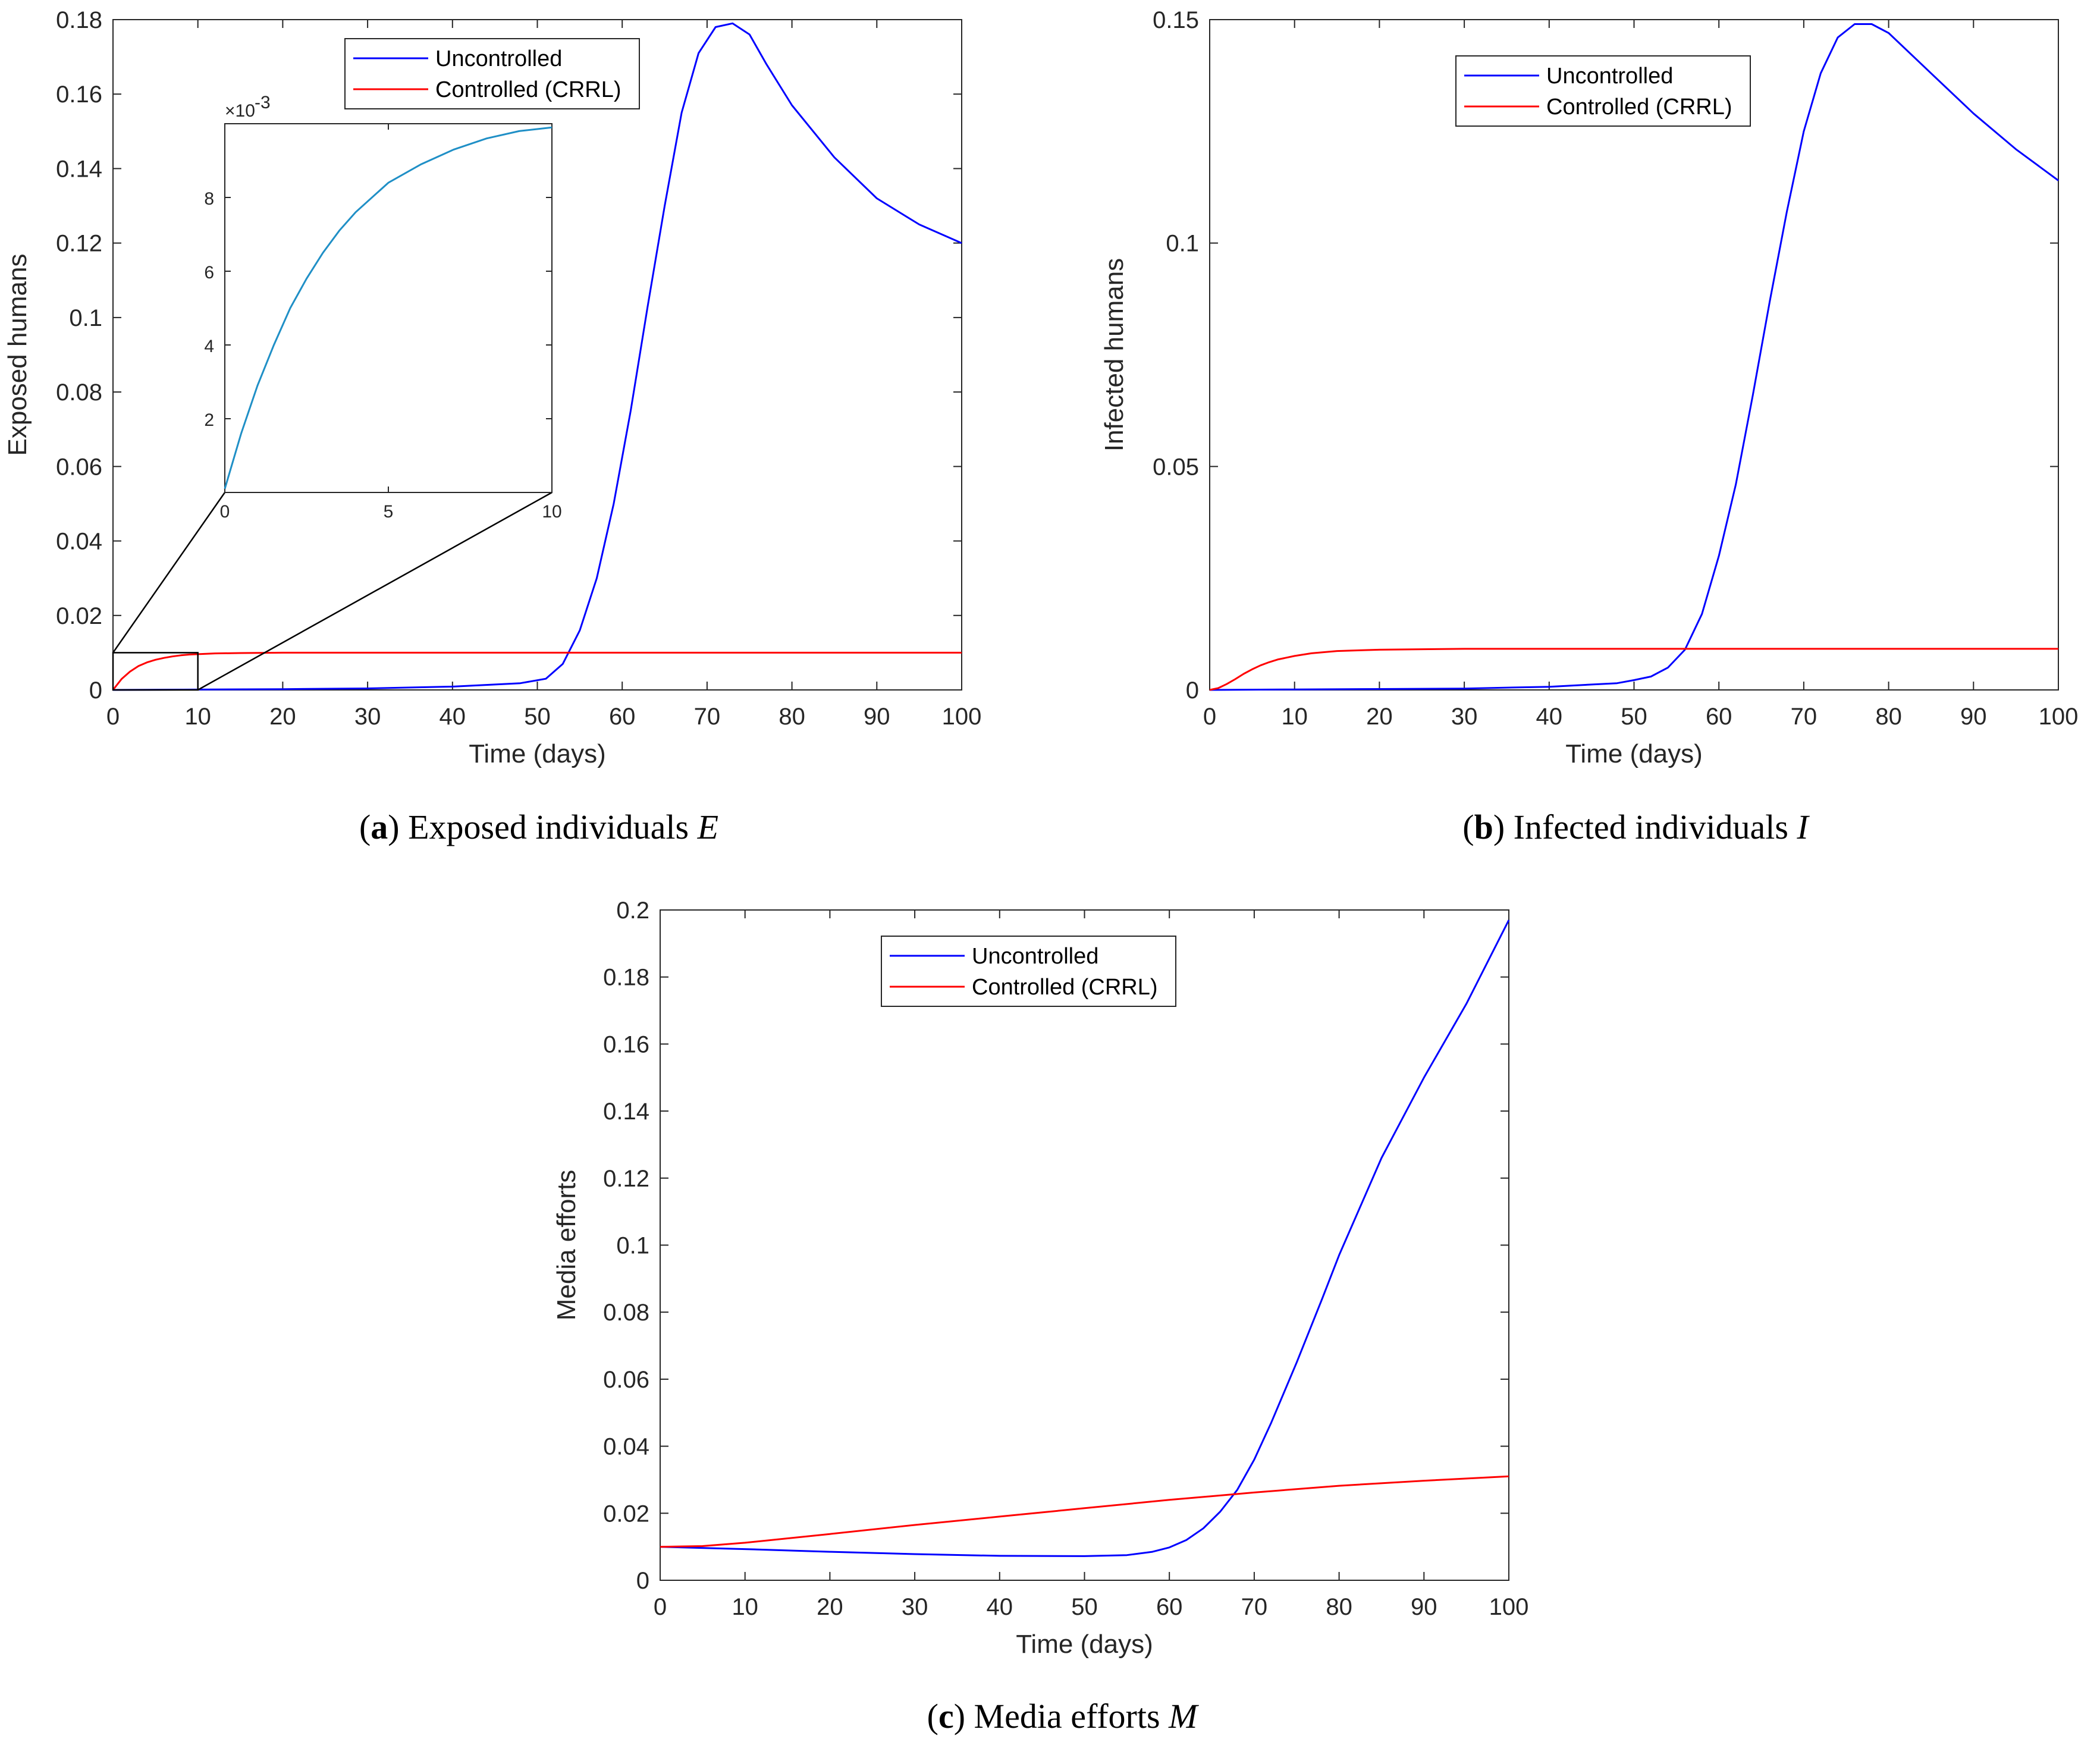 The width and height of the screenshot is (2100, 1748). I want to click on y-tick-label: 0.2, so click(632, 910).